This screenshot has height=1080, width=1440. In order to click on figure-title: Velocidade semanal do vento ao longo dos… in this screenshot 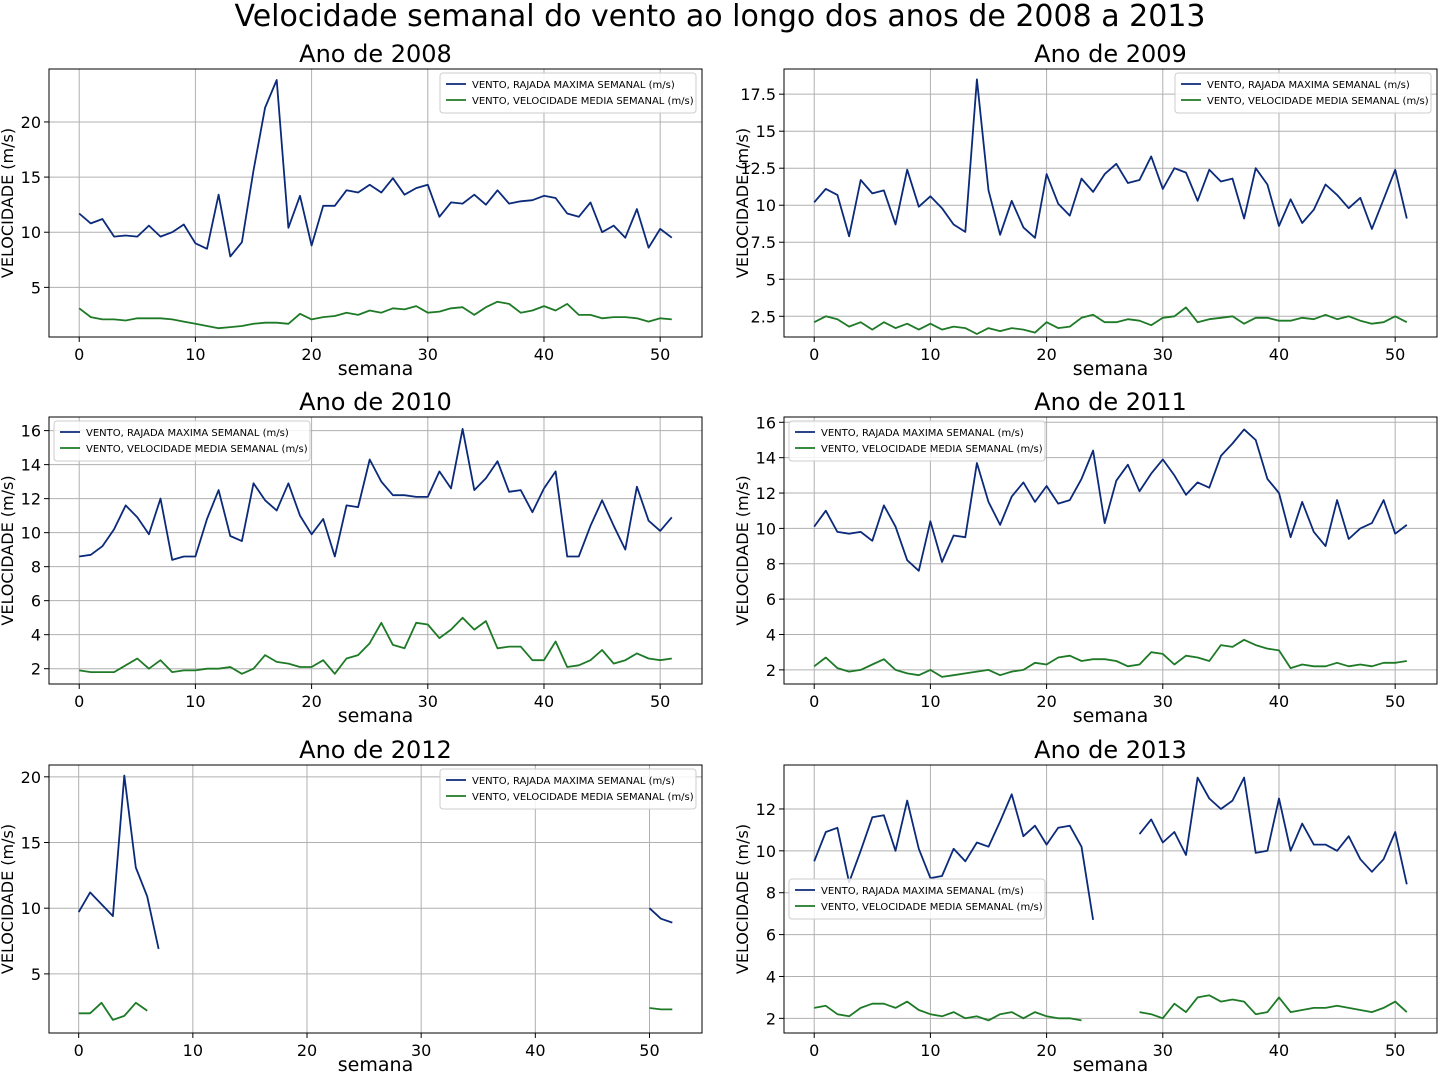, I will do `click(720, 17)`.